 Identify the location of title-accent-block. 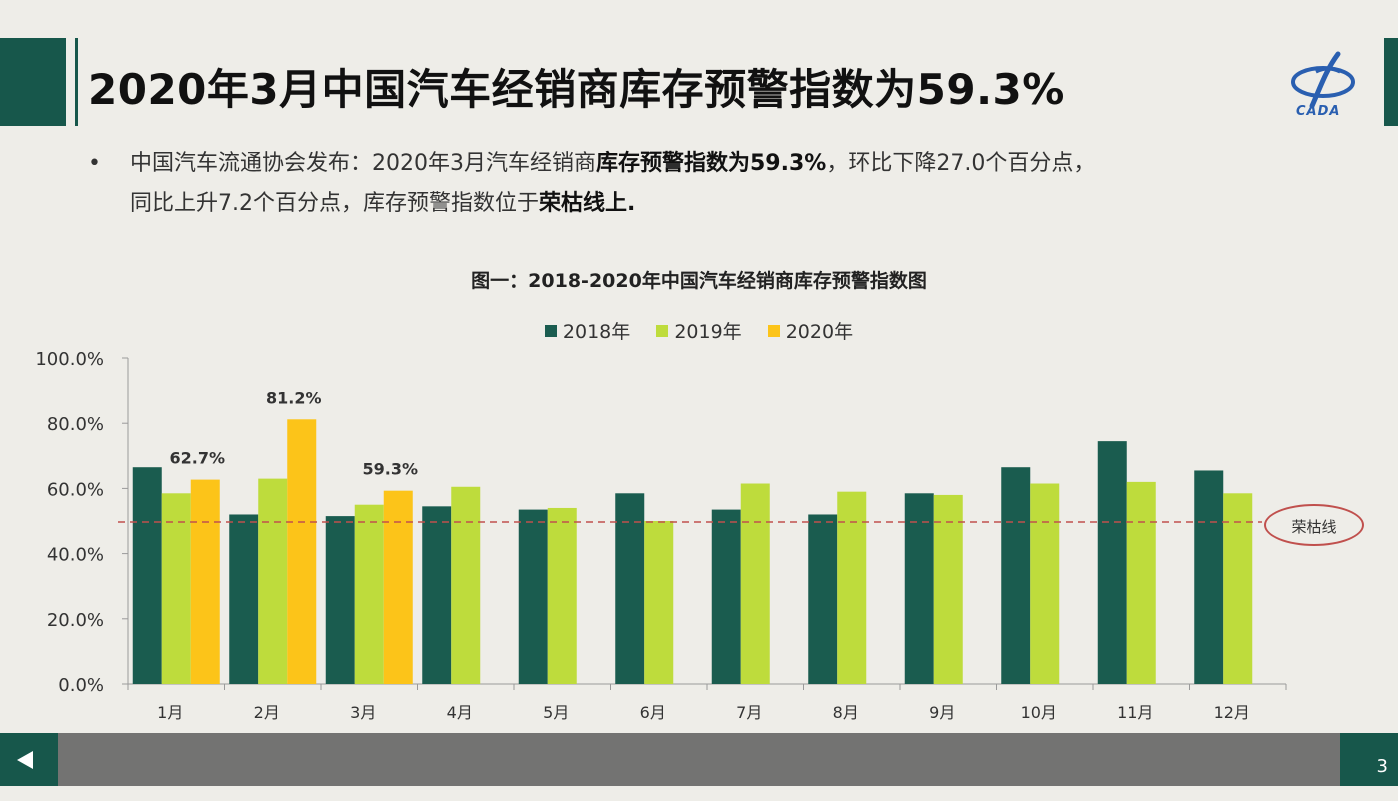
(33, 82).